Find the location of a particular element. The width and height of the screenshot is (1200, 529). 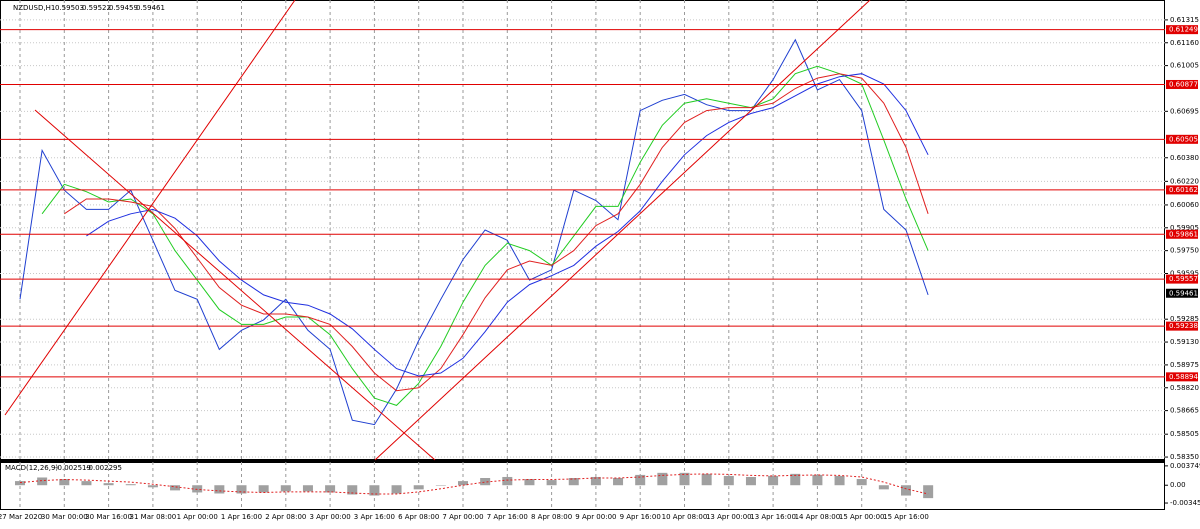

level-label: 0.60505 is located at coordinates (1183, 139).